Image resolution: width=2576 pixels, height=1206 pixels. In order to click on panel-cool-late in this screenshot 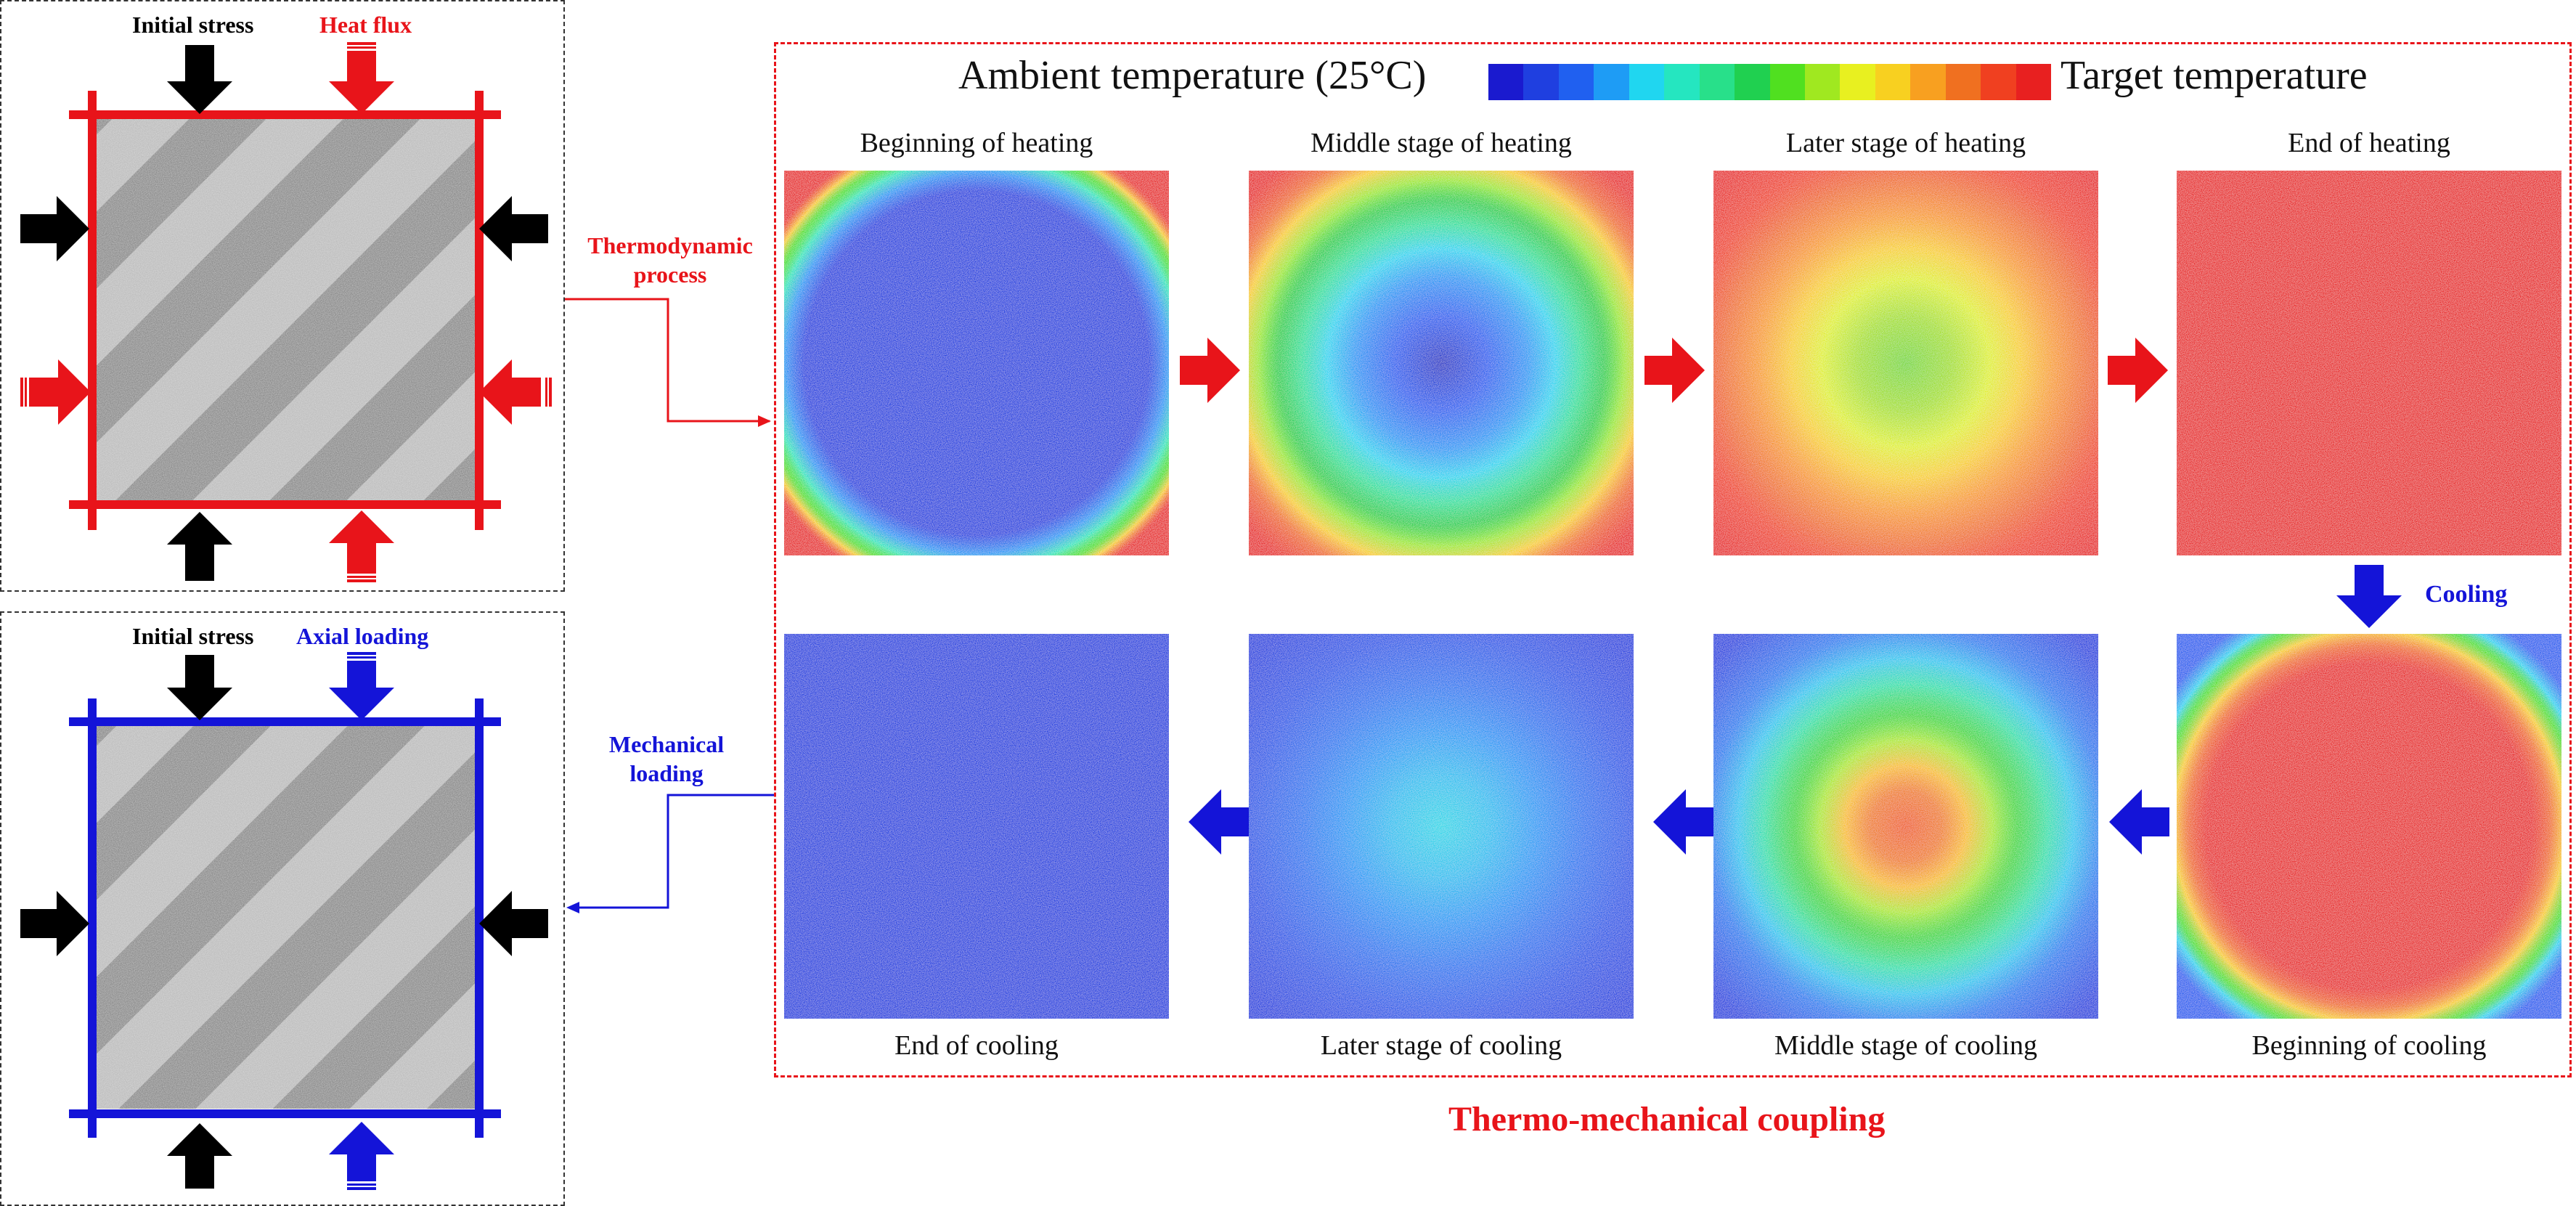, I will do `click(1441, 826)`.